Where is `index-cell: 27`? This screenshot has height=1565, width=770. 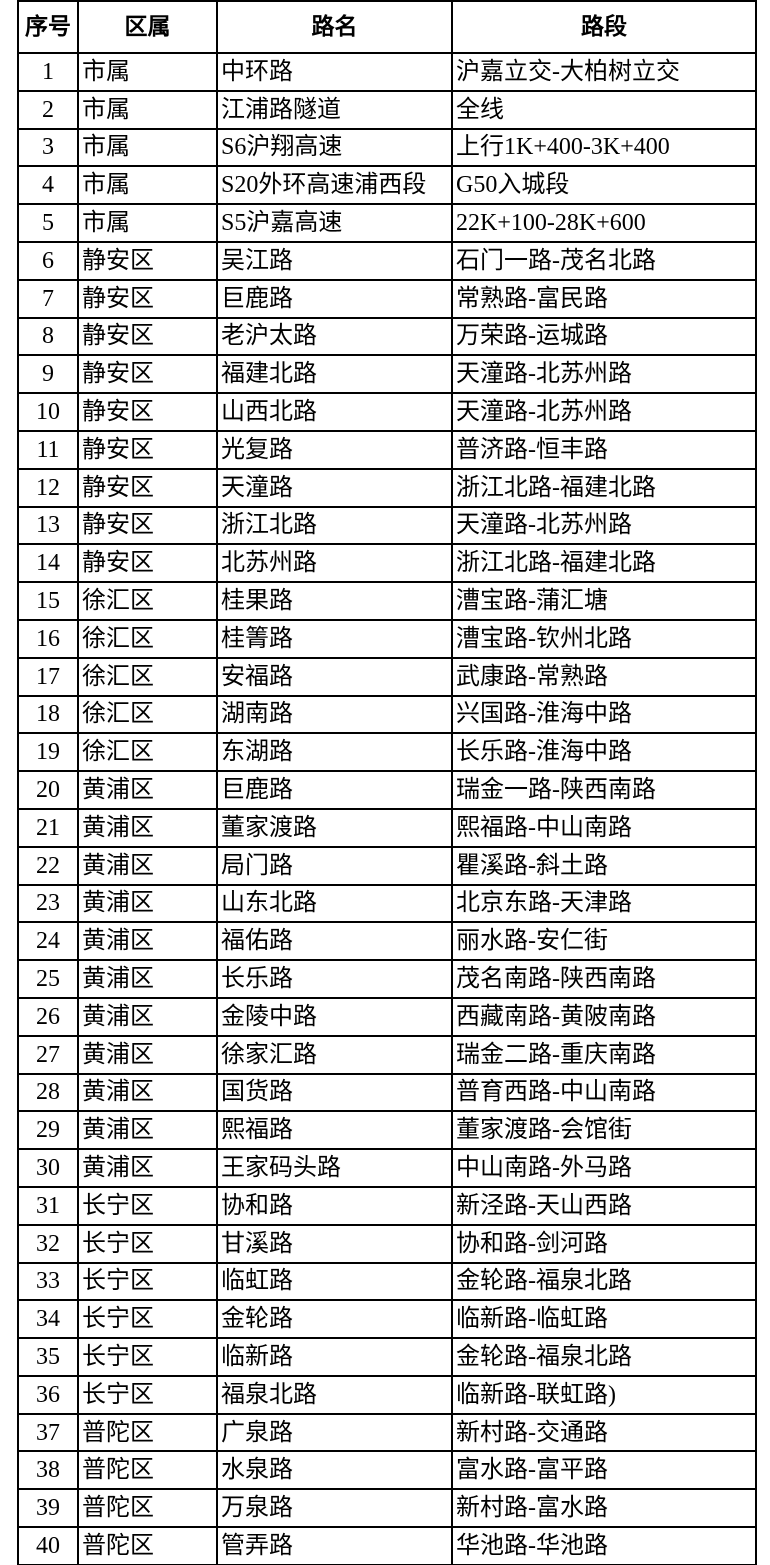
index-cell: 27 is located at coordinates (48, 1054).